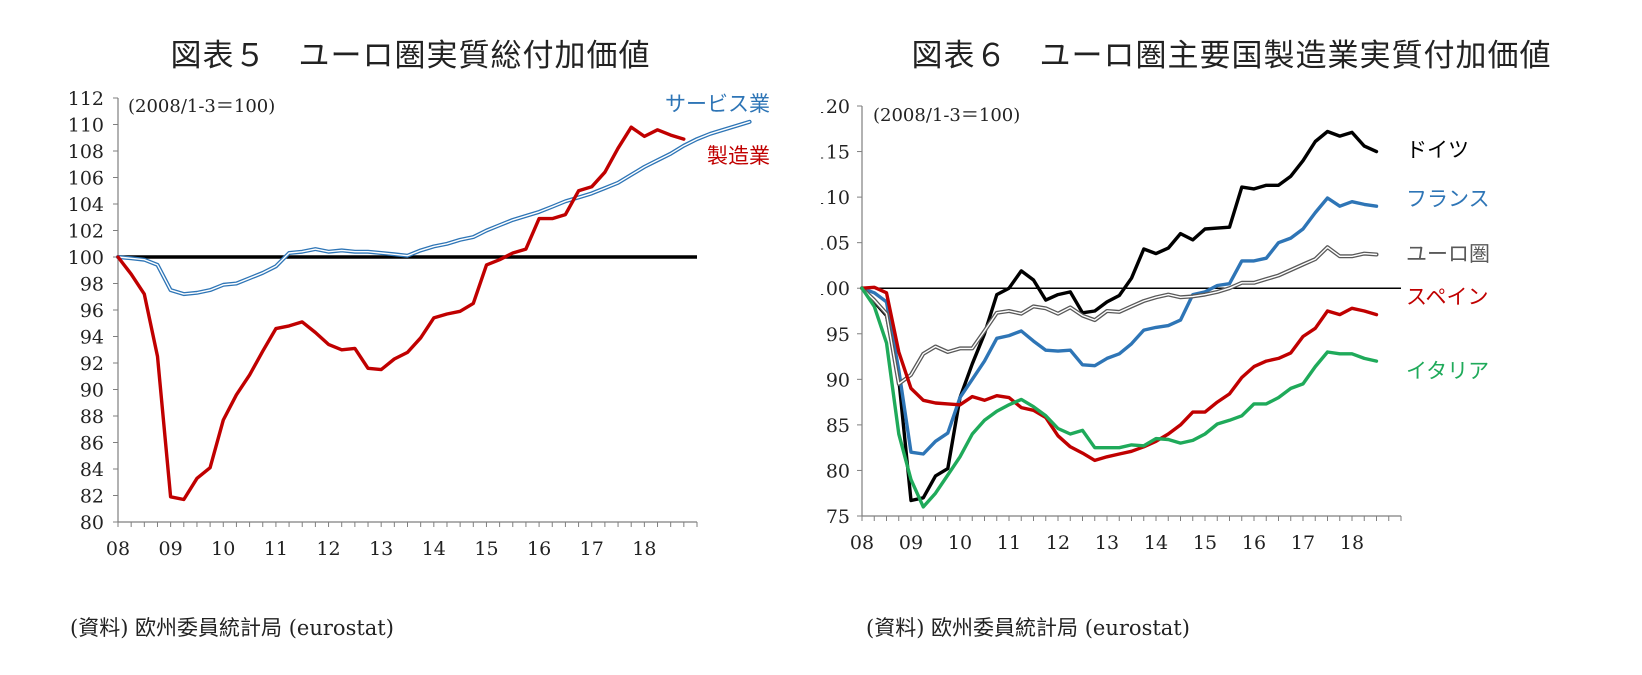  Describe the element at coordinates (835, 153) in the screenshot. I see `y-tick-label: 115` at that location.